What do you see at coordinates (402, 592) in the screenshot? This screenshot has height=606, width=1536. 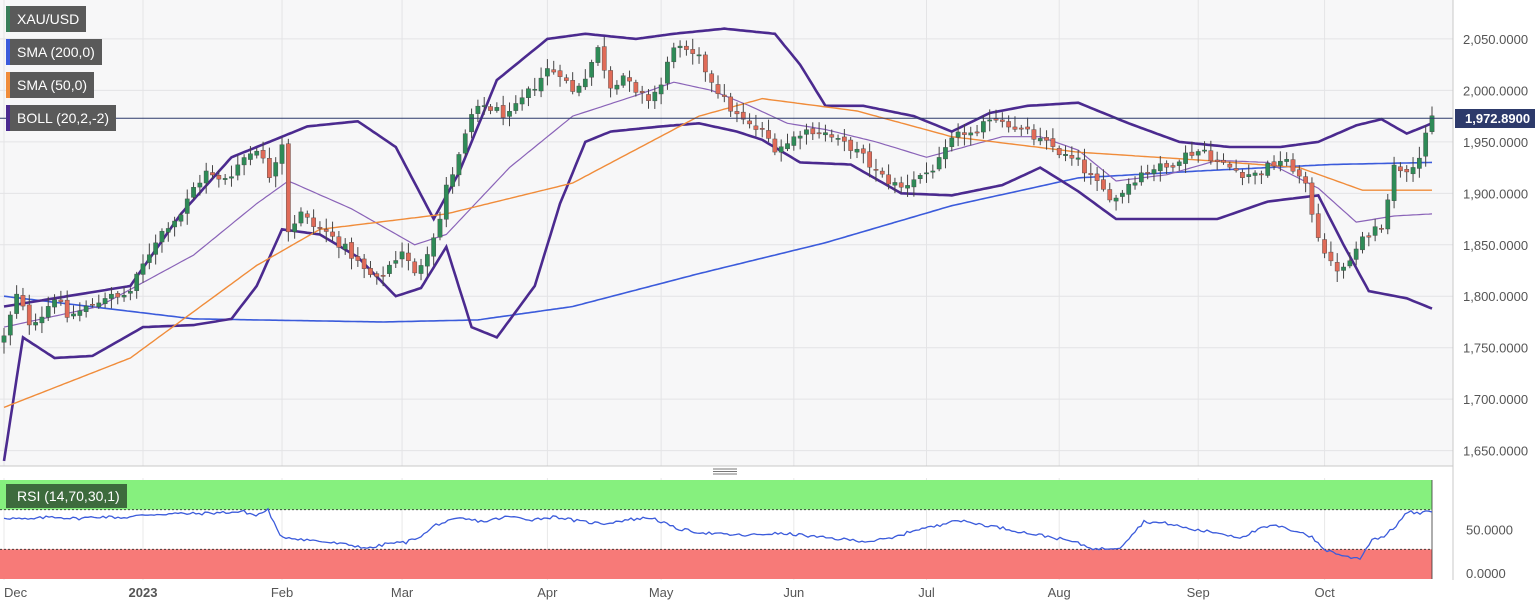 I see `x-tick-label: Mar` at bounding box center [402, 592].